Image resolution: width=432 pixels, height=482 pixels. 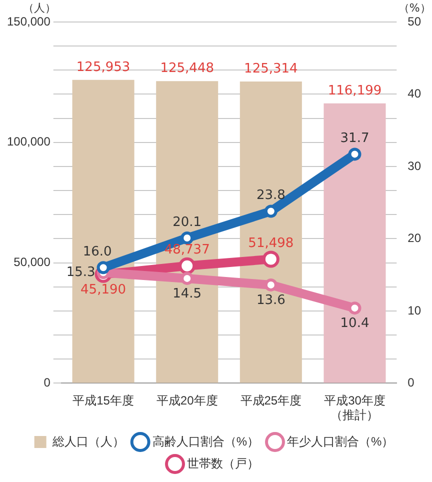 What do you see at coordinates (340, 441) in the screenshot?
I see `legend-label: 年少人口割合（%）` at bounding box center [340, 441].